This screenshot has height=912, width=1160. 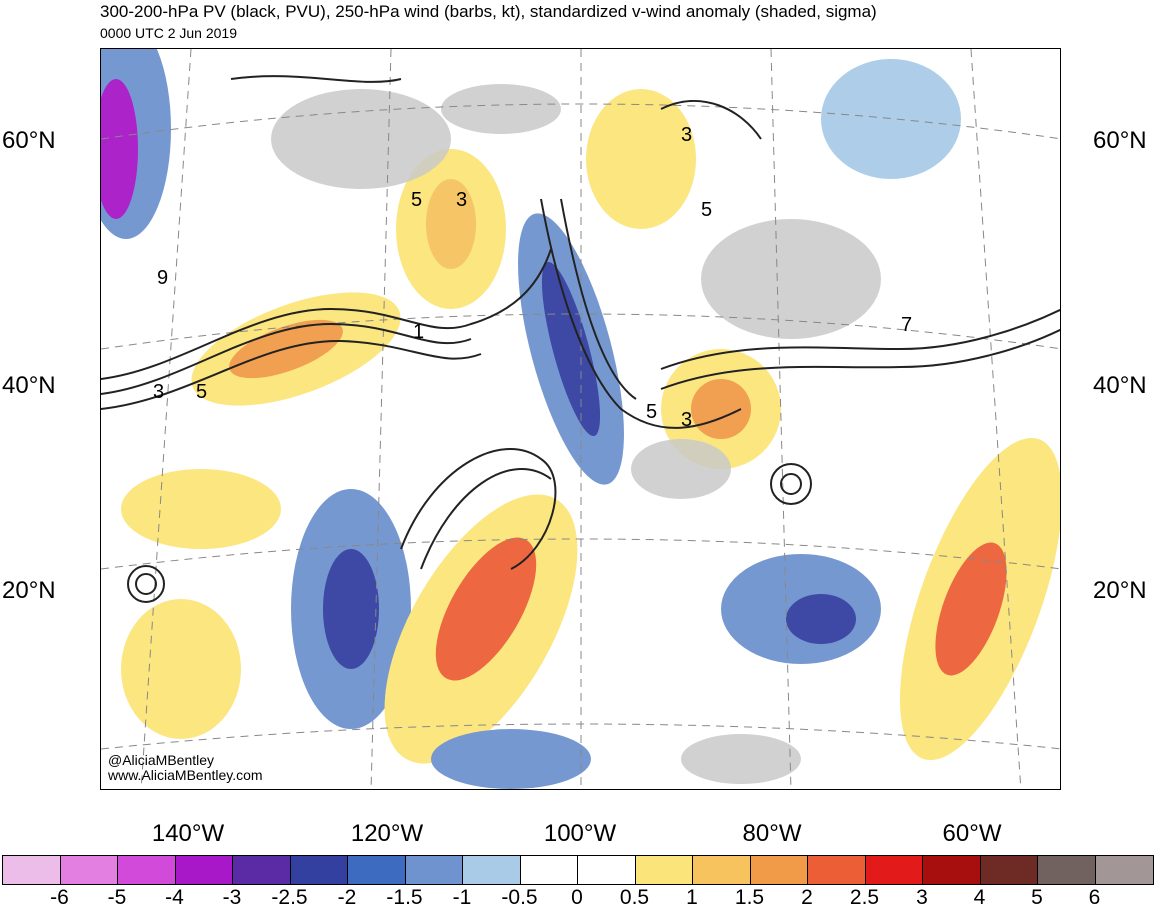 What do you see at coordinates (462, 897) in the screenshot?
I see `colorbar-tick-label: -1` at bounding box center [462, 897].